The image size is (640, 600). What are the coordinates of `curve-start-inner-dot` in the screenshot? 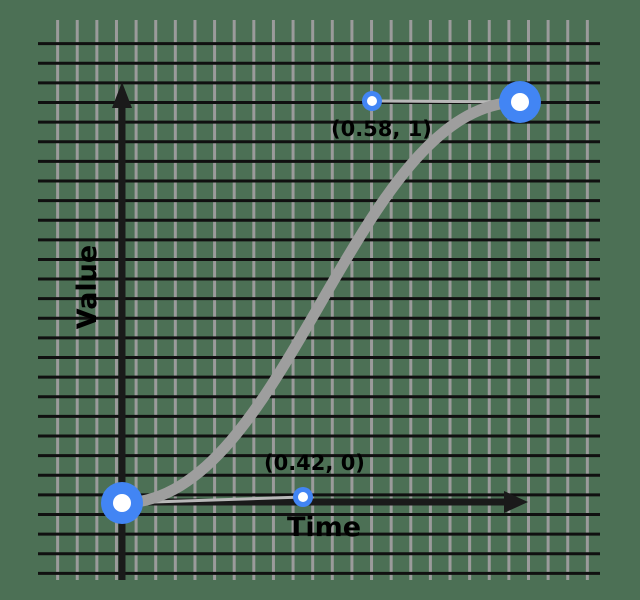 It's located at (122, 503).